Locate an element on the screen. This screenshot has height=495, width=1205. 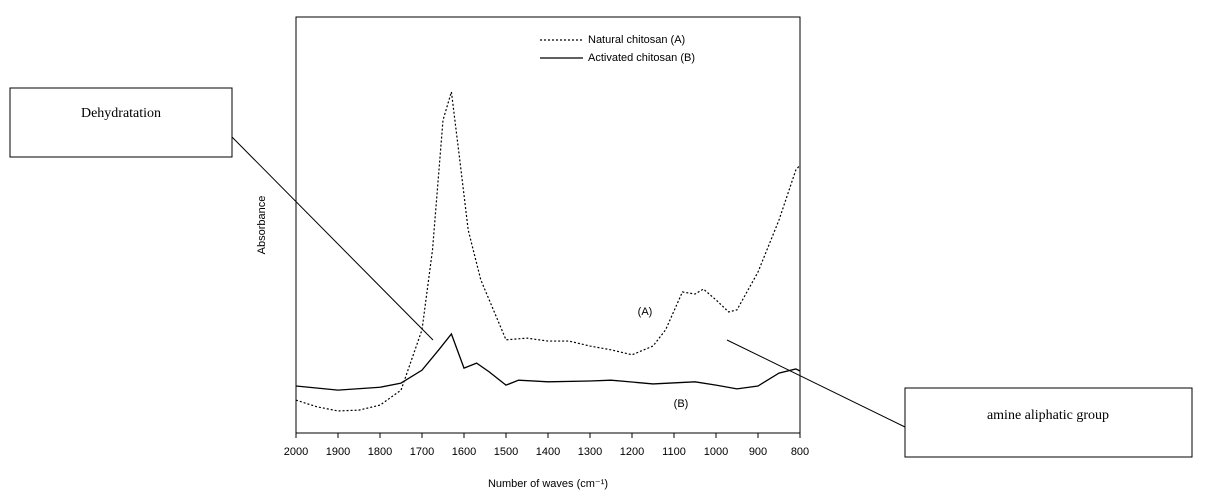
annotation: (B) is located at coordinates (681, 404).